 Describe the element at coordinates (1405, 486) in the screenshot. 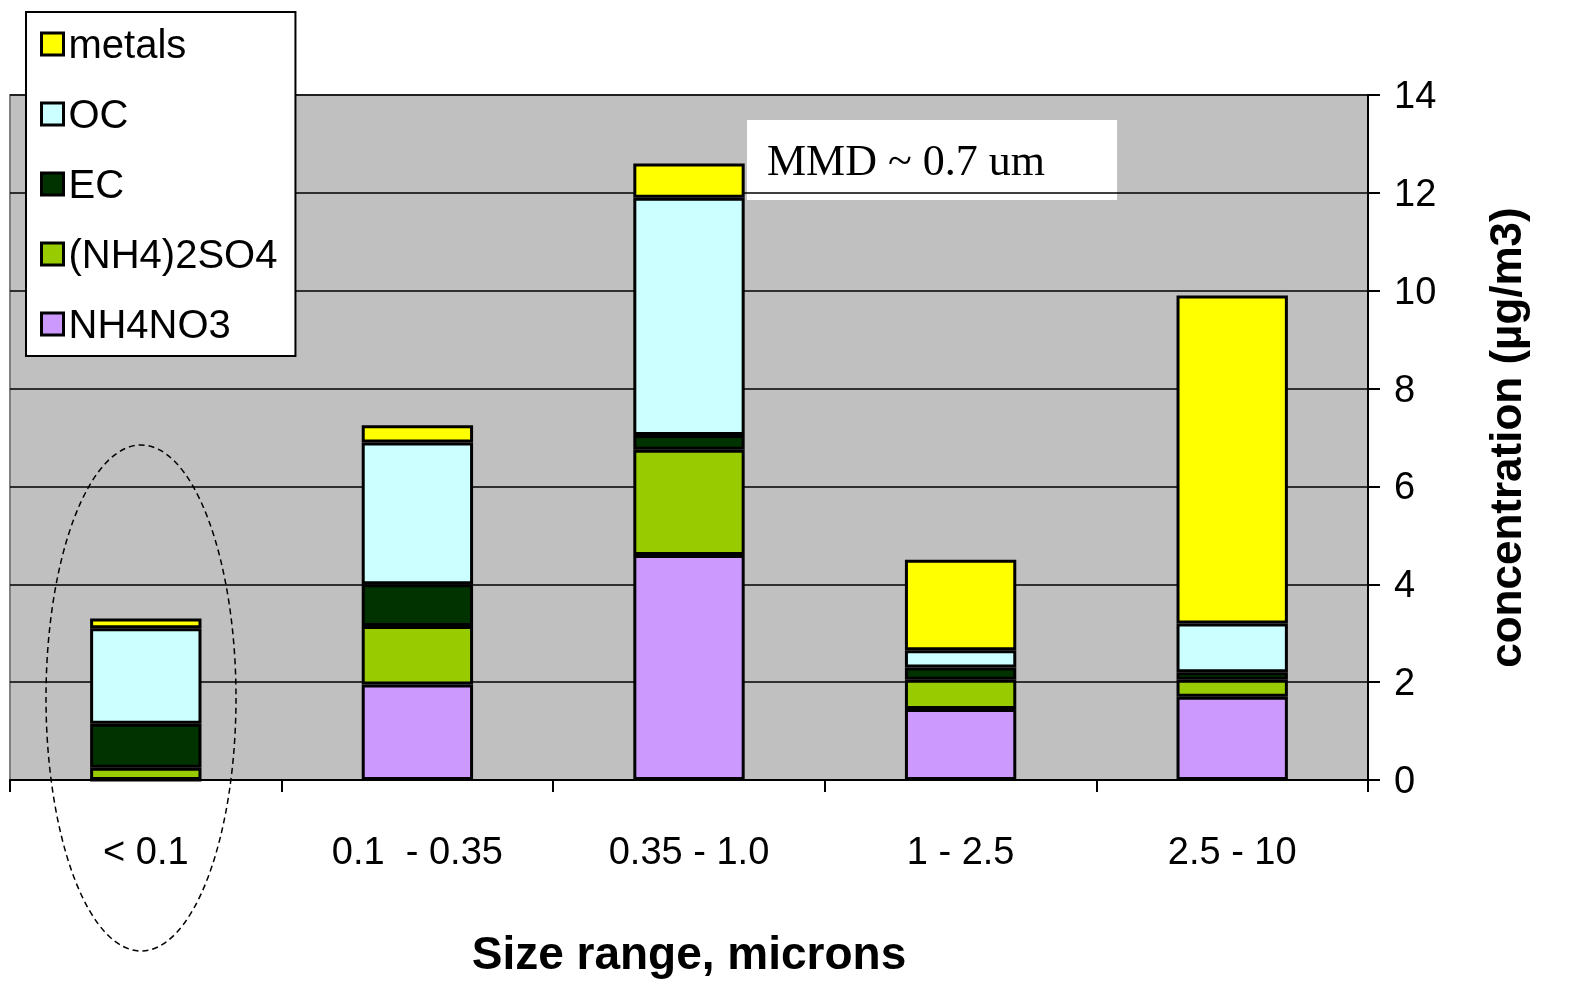

I see `y-tick-label: 6` at that location.